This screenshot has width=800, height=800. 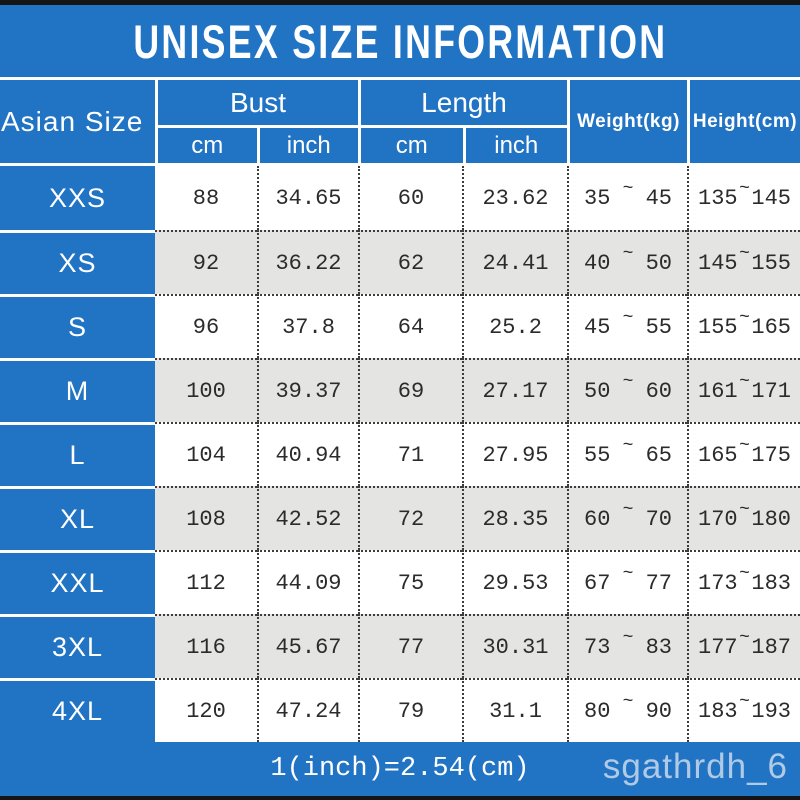 I want to click on size-label: S, so click(x=77, y=326).